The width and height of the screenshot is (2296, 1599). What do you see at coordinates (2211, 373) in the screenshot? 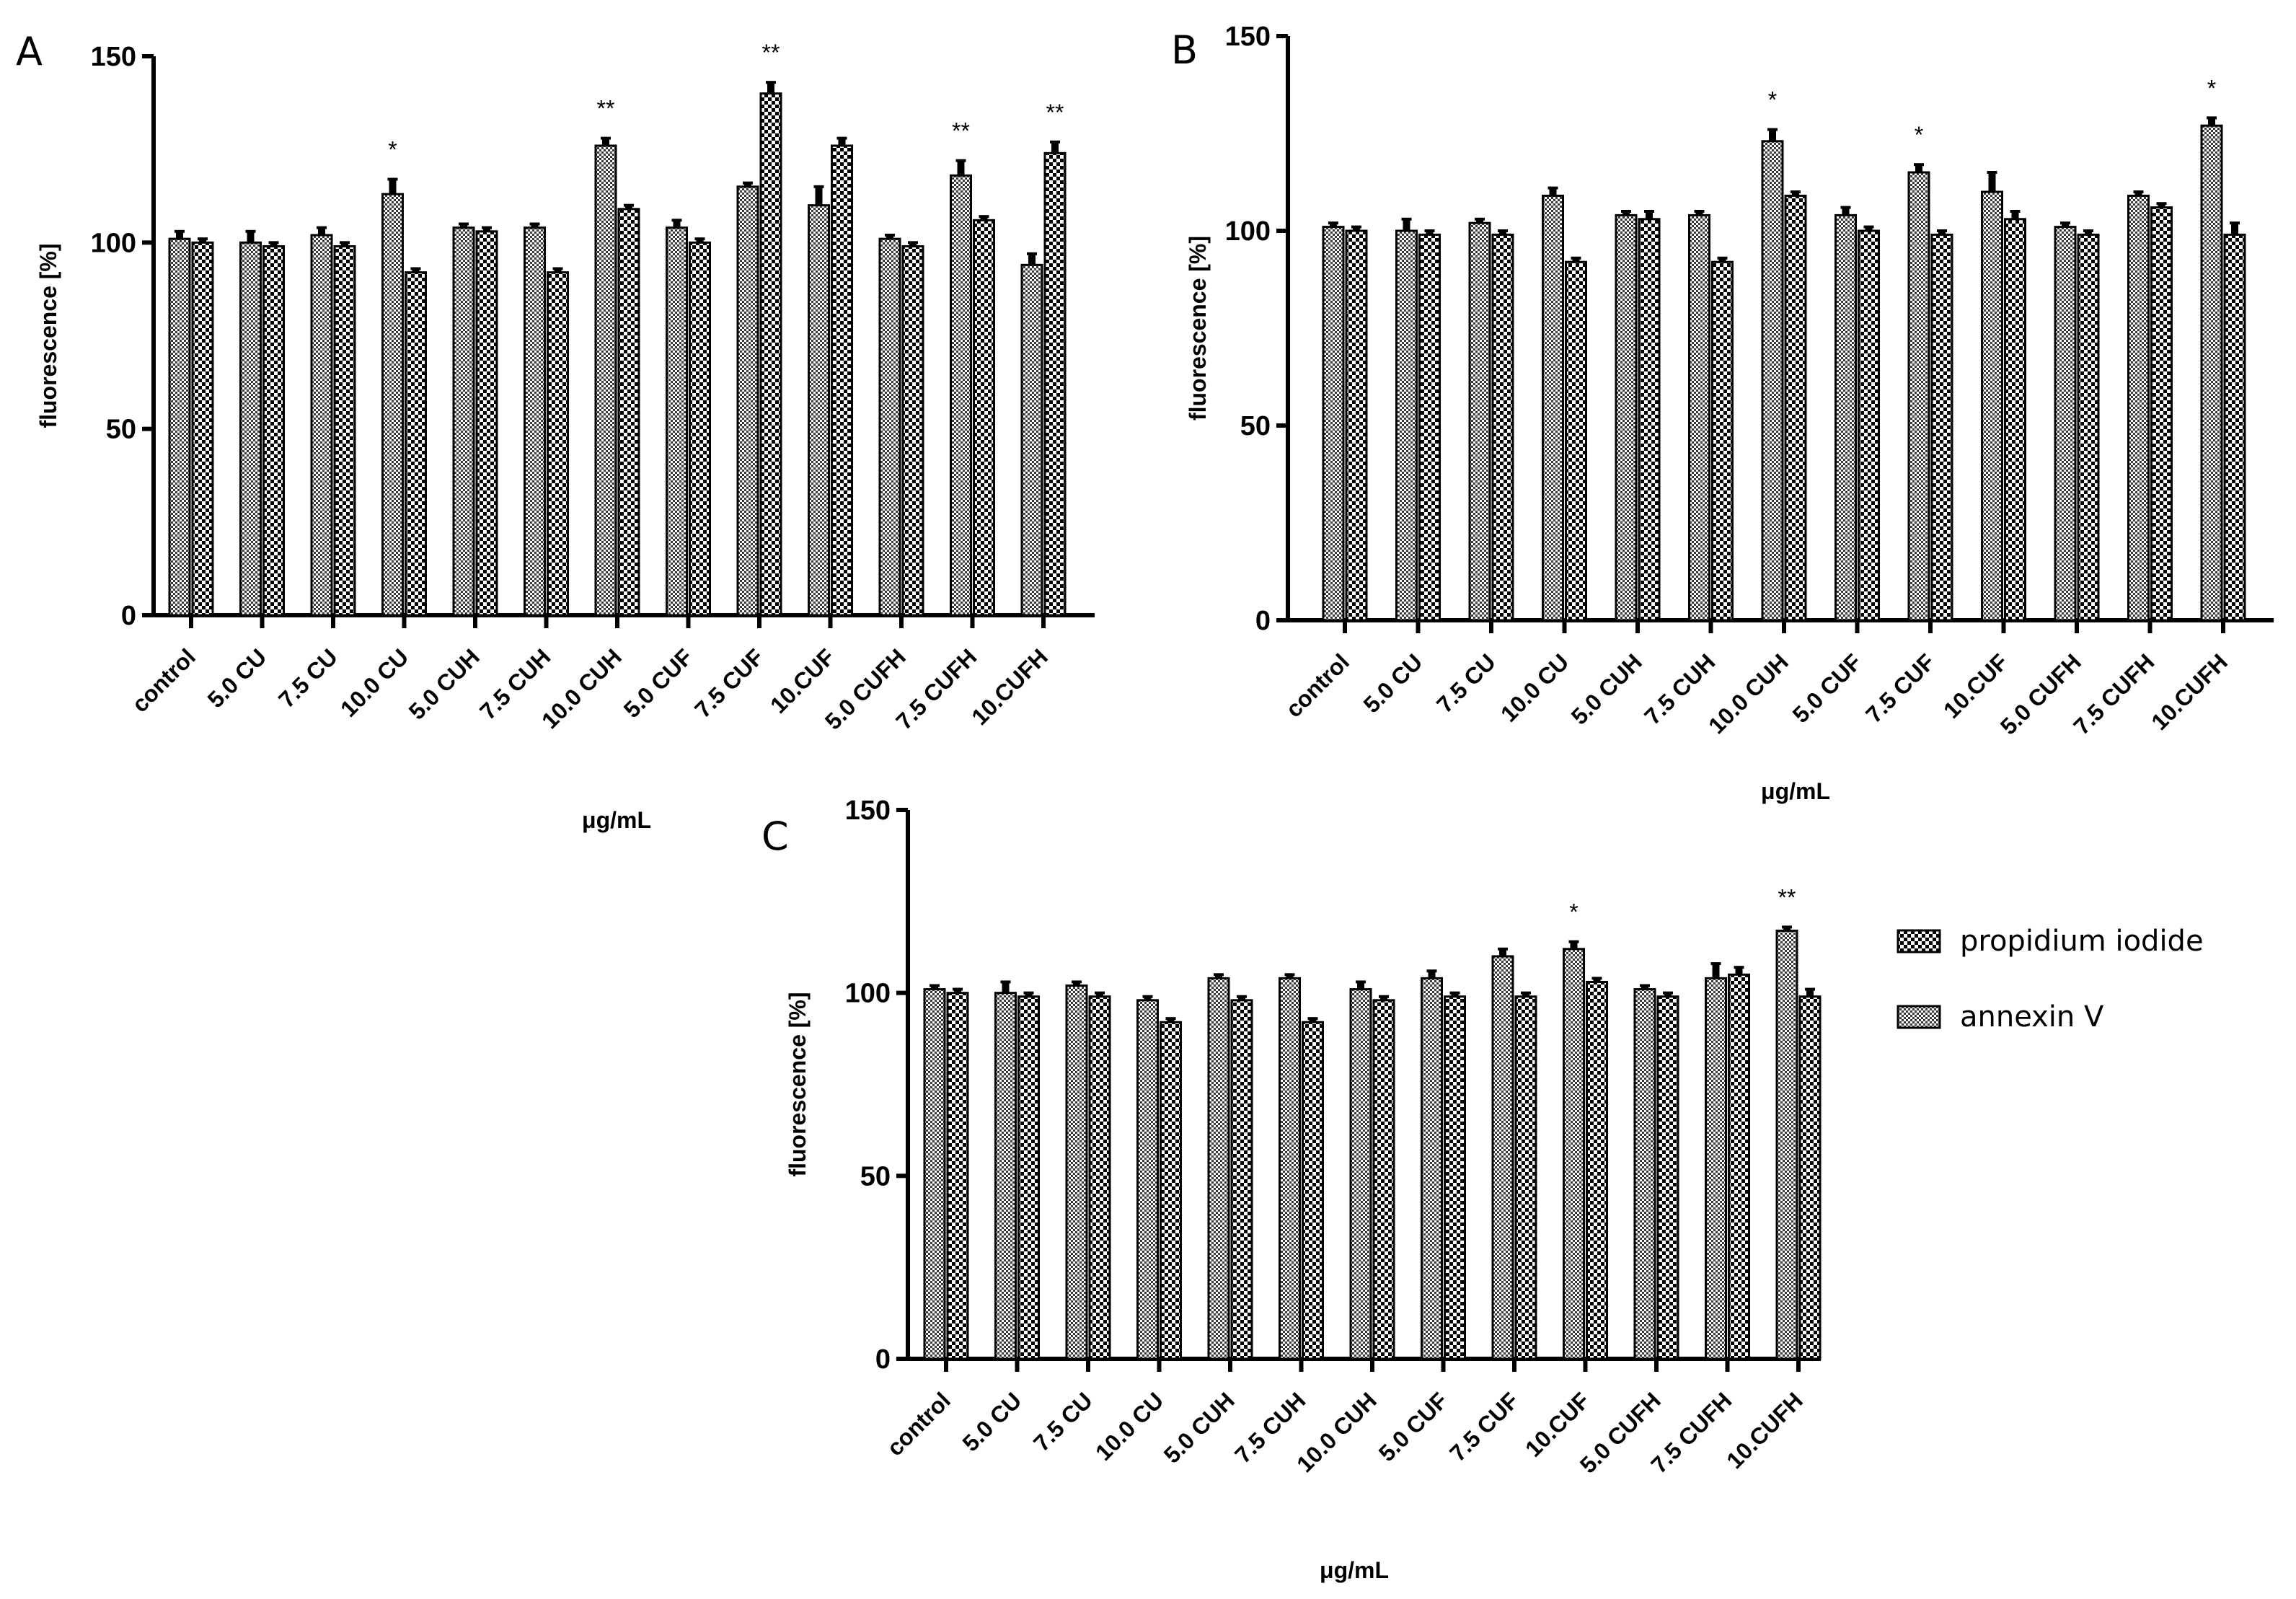
I see `bar-annexin-v-10-cufh` at bounding box center [2211, 373].